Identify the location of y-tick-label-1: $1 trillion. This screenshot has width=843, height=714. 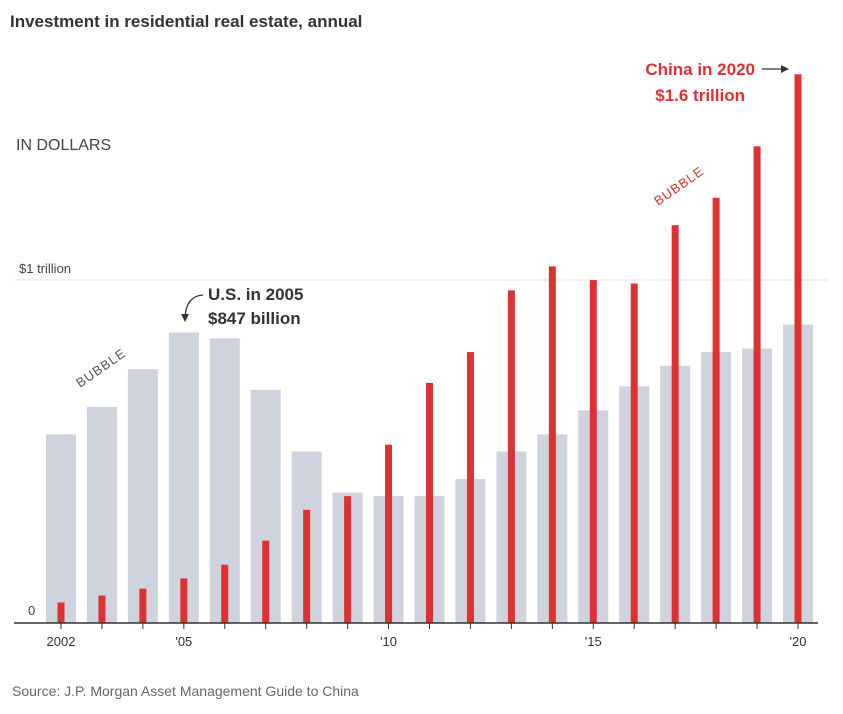
(45, 268).